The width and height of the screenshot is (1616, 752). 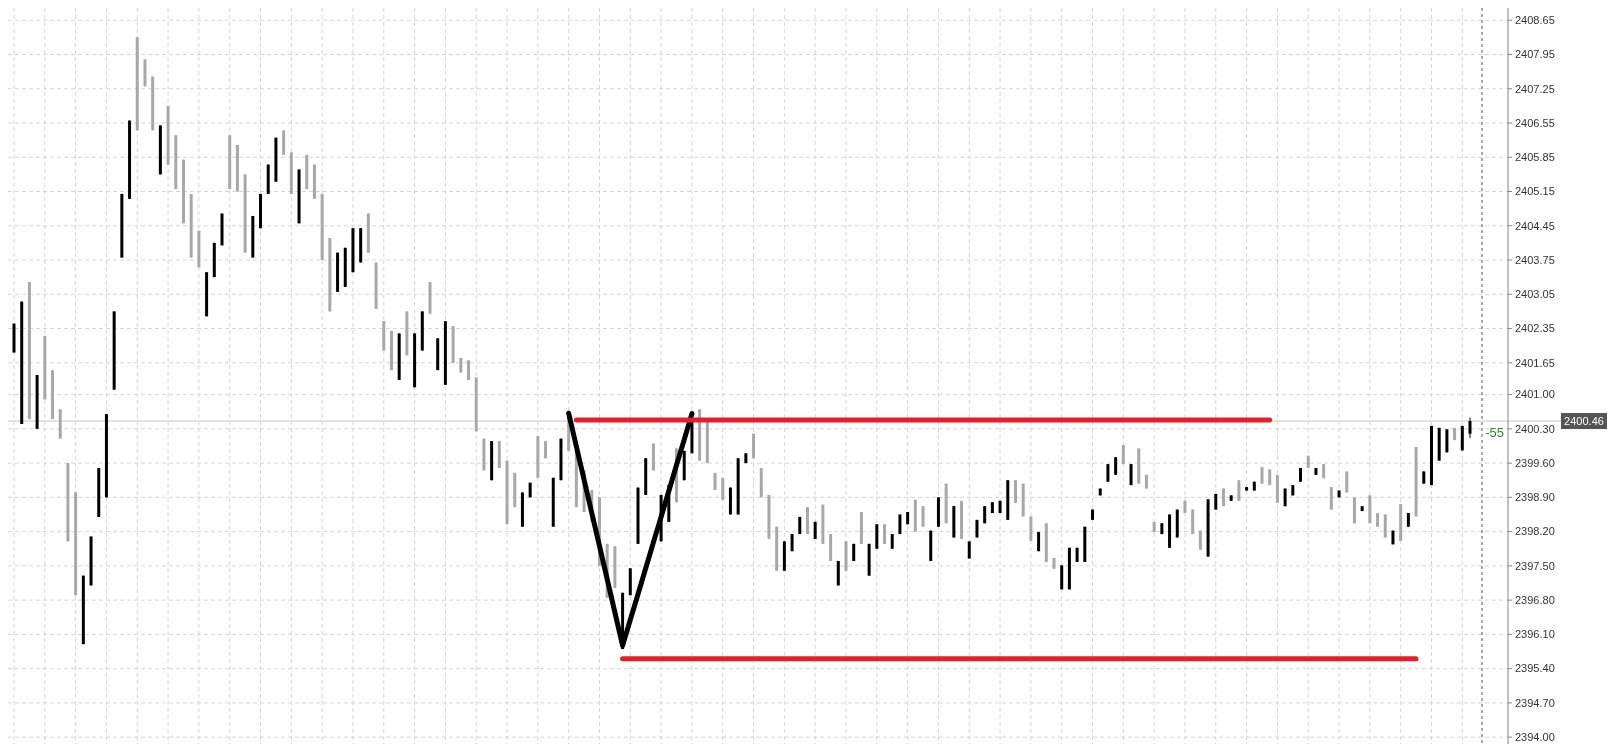 What do you see at coordinates (1535, 737) in the screenshot?
I see `y-tick-label: 2394.00` at bounding box center [1535, 737].